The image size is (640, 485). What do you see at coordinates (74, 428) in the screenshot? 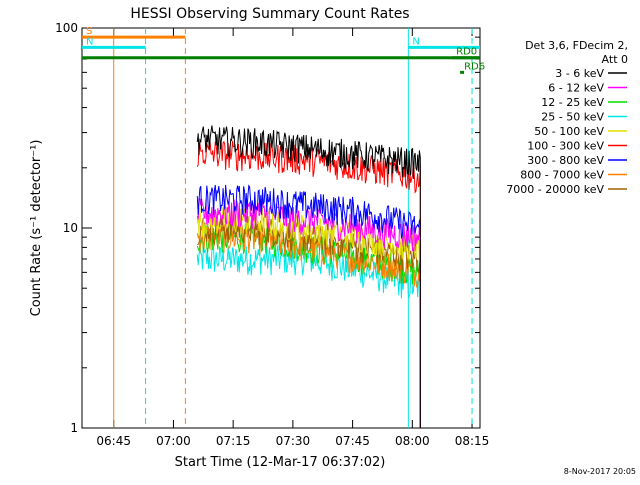
I see `y-tick-label: 1` at bounding box center [74, 428].